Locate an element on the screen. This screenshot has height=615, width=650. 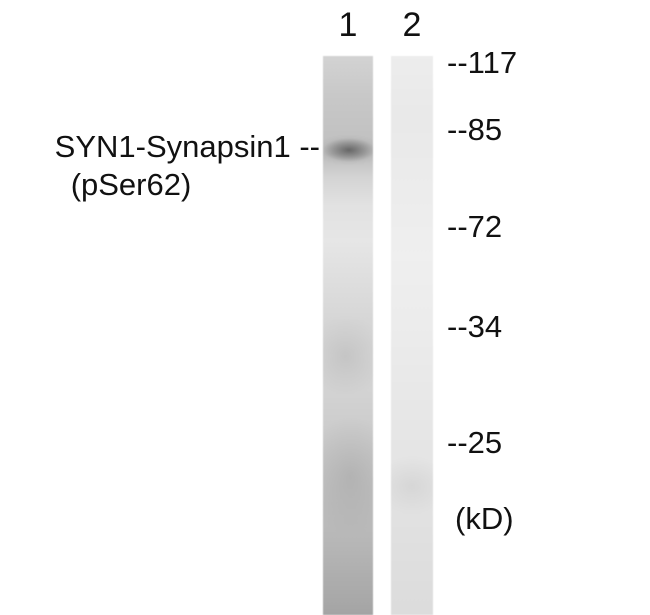
mw-marker-85: --85 is located at coordinates (475, 129).